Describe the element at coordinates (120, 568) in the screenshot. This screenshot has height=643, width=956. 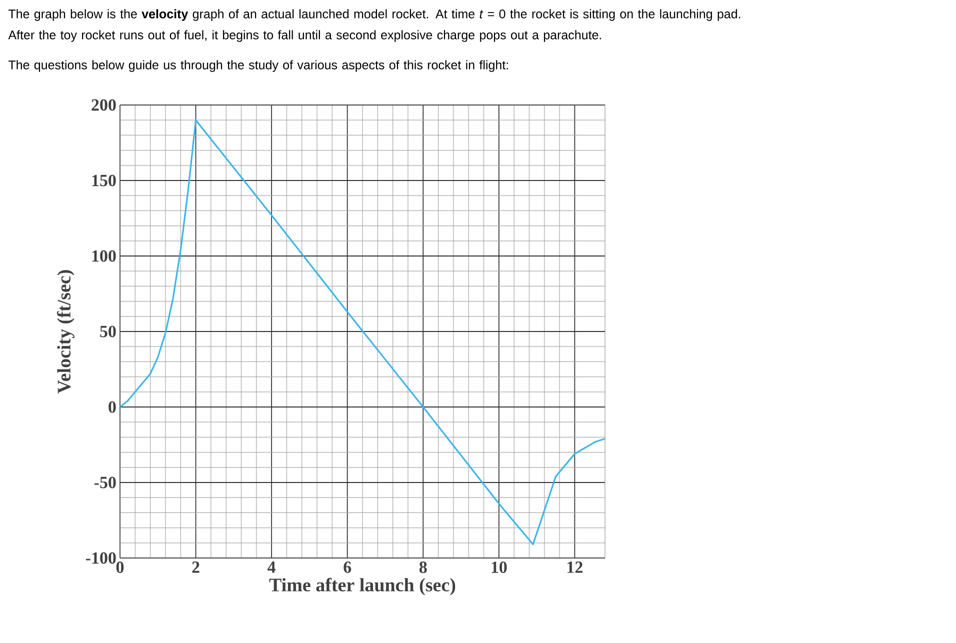
I see `x-tick-label: 0` at that location.